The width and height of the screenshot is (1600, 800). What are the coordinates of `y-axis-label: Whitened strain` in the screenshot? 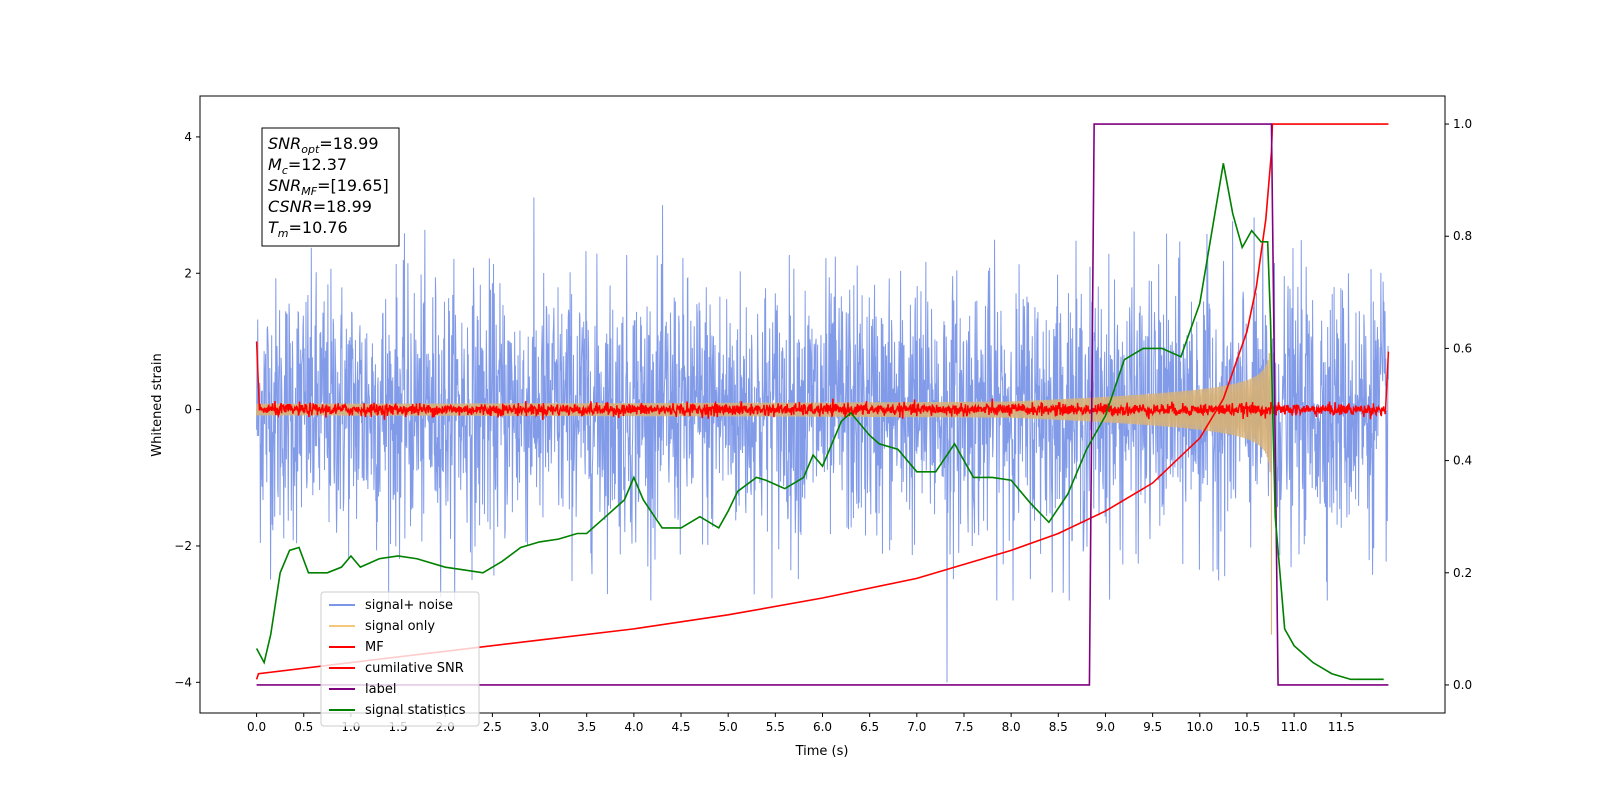 It's located at (157, 404).